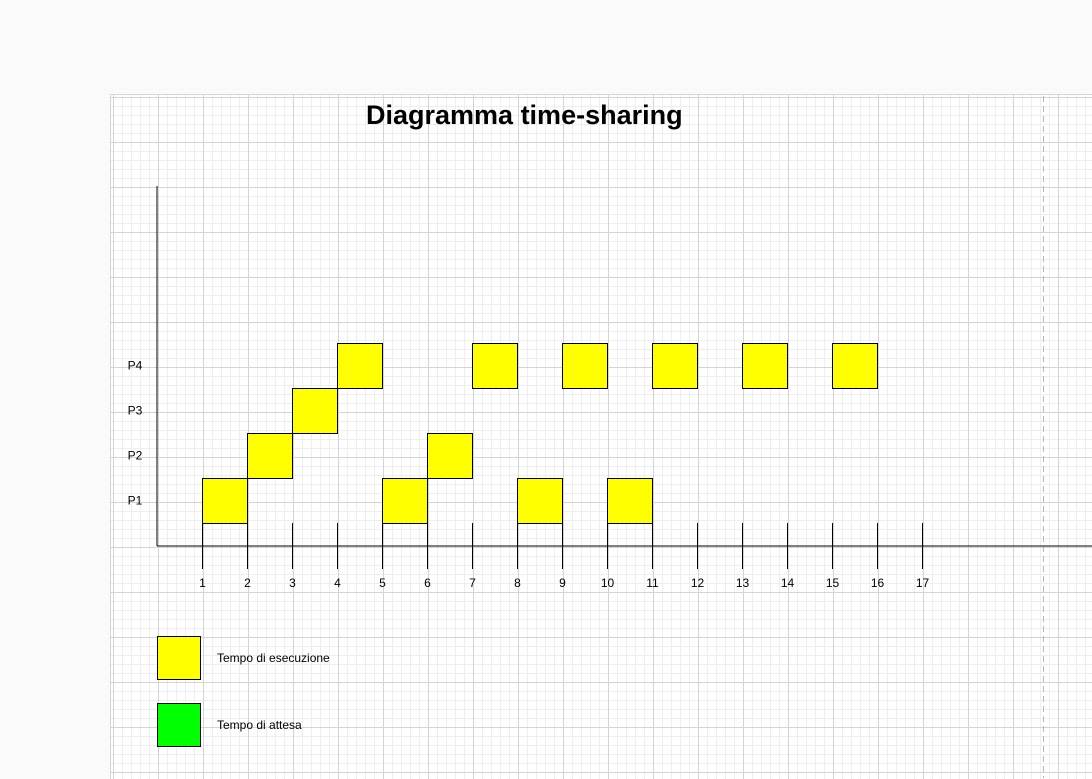 The width and height of the screenshot is (1092, 779). I want to click on time-tick-label-6: 6, so click(427, 583).